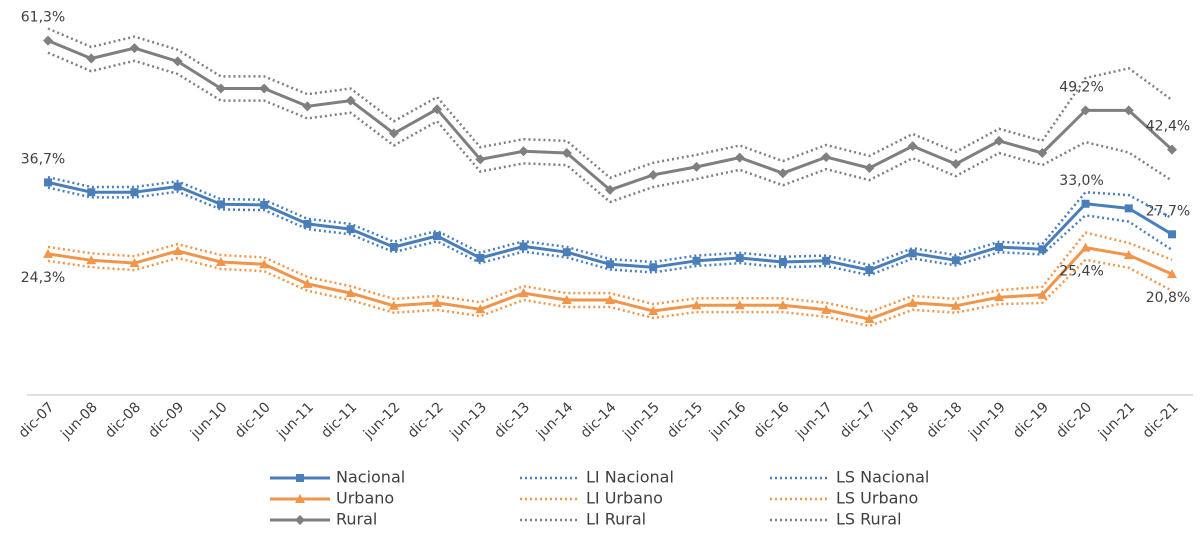  What do you see at coordinates (1168, 211) in the screenshot?
I see `data-label: 27,7%` at bounding box center [1168, 211].